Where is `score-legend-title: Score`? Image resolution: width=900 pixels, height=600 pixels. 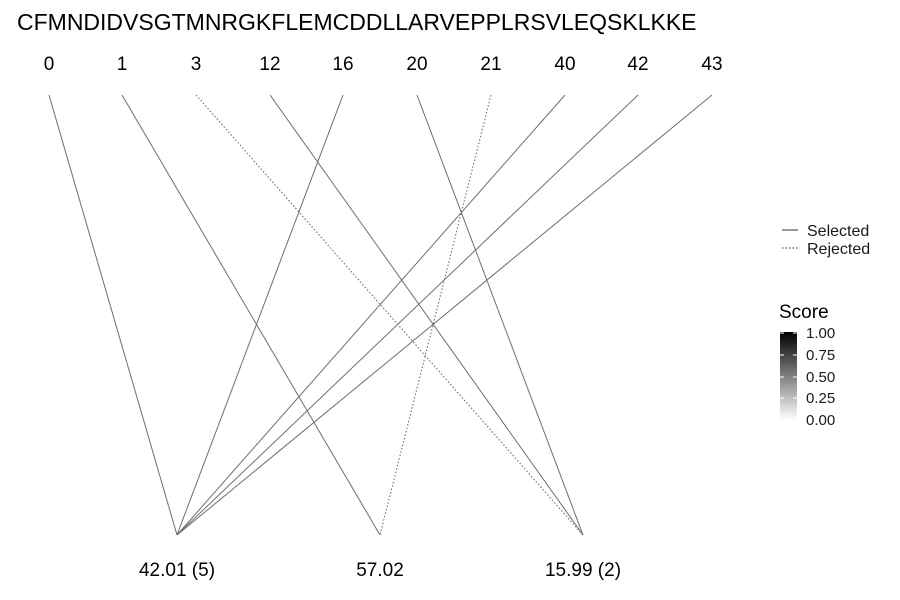 score-legend-title: Score is located at coordinates (804, 312).